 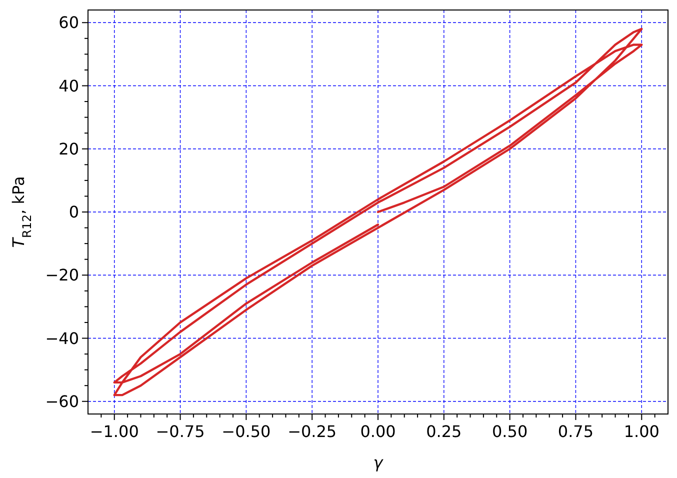 What do you see at coordinates (378, 431) in the screenshot?
I see `x-tick-label: 0.00` at bounding box center [378, 431].